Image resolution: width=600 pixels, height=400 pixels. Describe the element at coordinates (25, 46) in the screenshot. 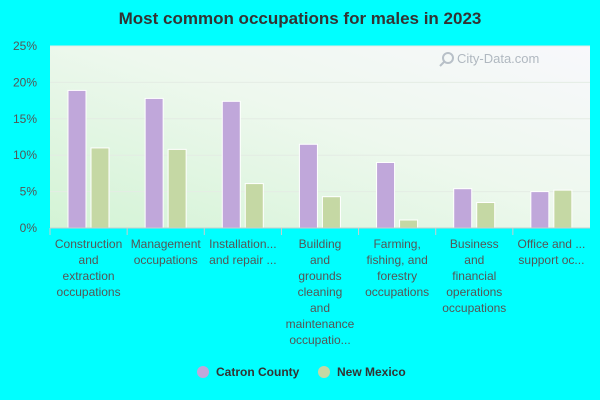

I see `y-tick-label: 25%` at that location.